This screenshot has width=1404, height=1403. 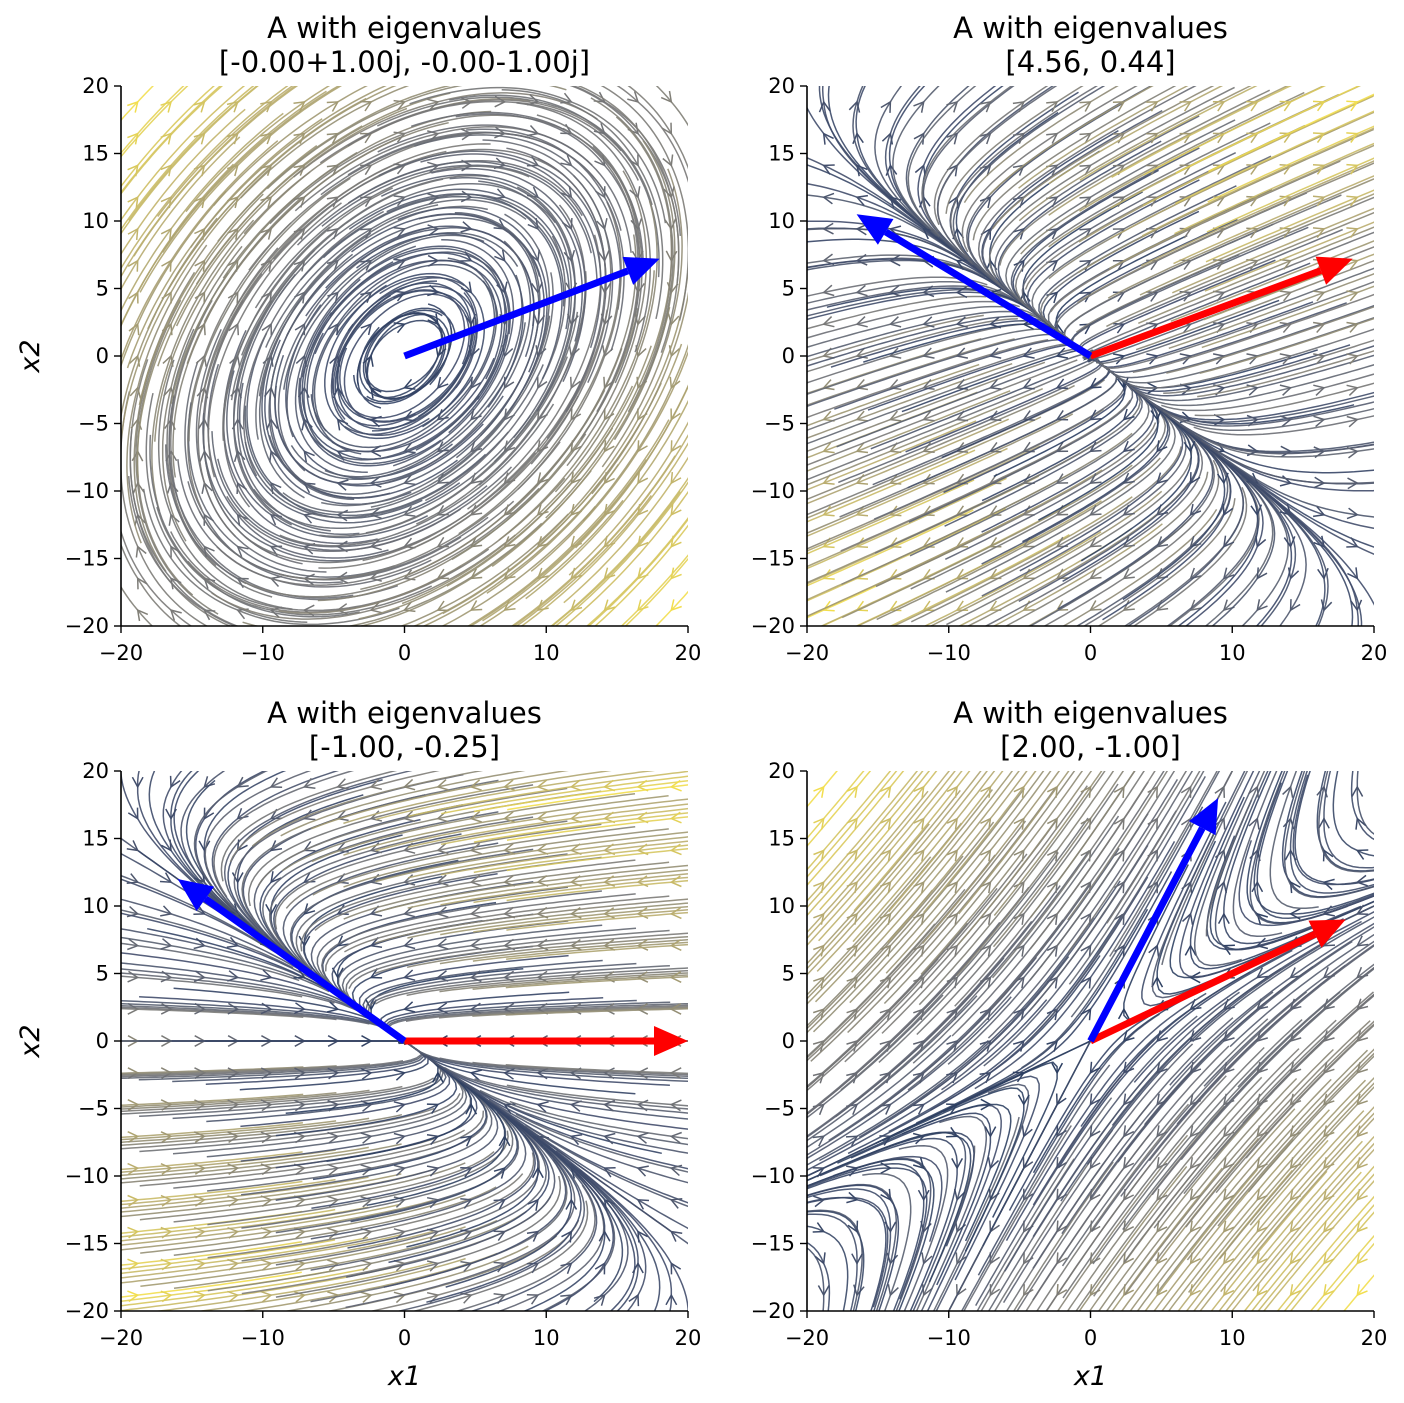 I want to click on x-axis-label: x1, so click(x=1090, y=1376).